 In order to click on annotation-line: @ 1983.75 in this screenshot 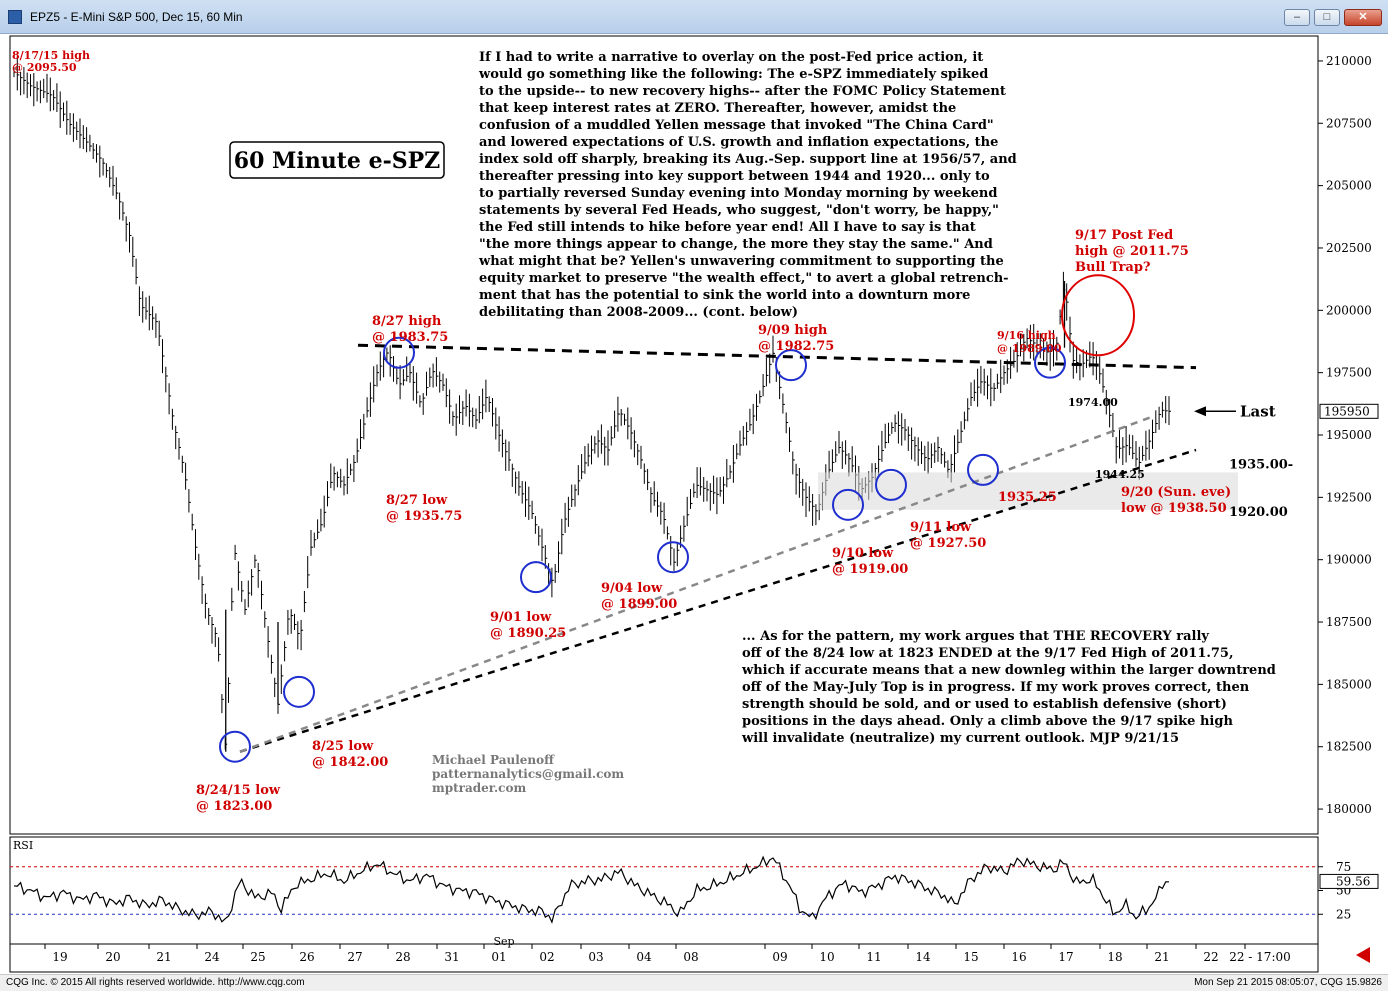, I will do `click(410, 337)`.